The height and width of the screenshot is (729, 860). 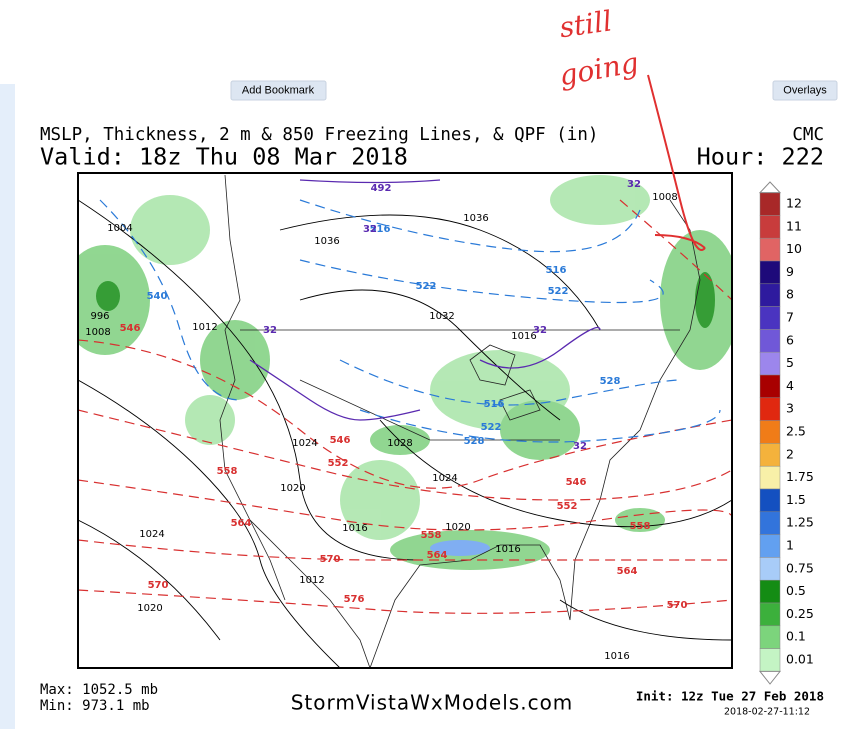 What do you see at coordinates (381, 188) in the screenshot?
I see `contour-label: 492` at bounding box center [381, 188].